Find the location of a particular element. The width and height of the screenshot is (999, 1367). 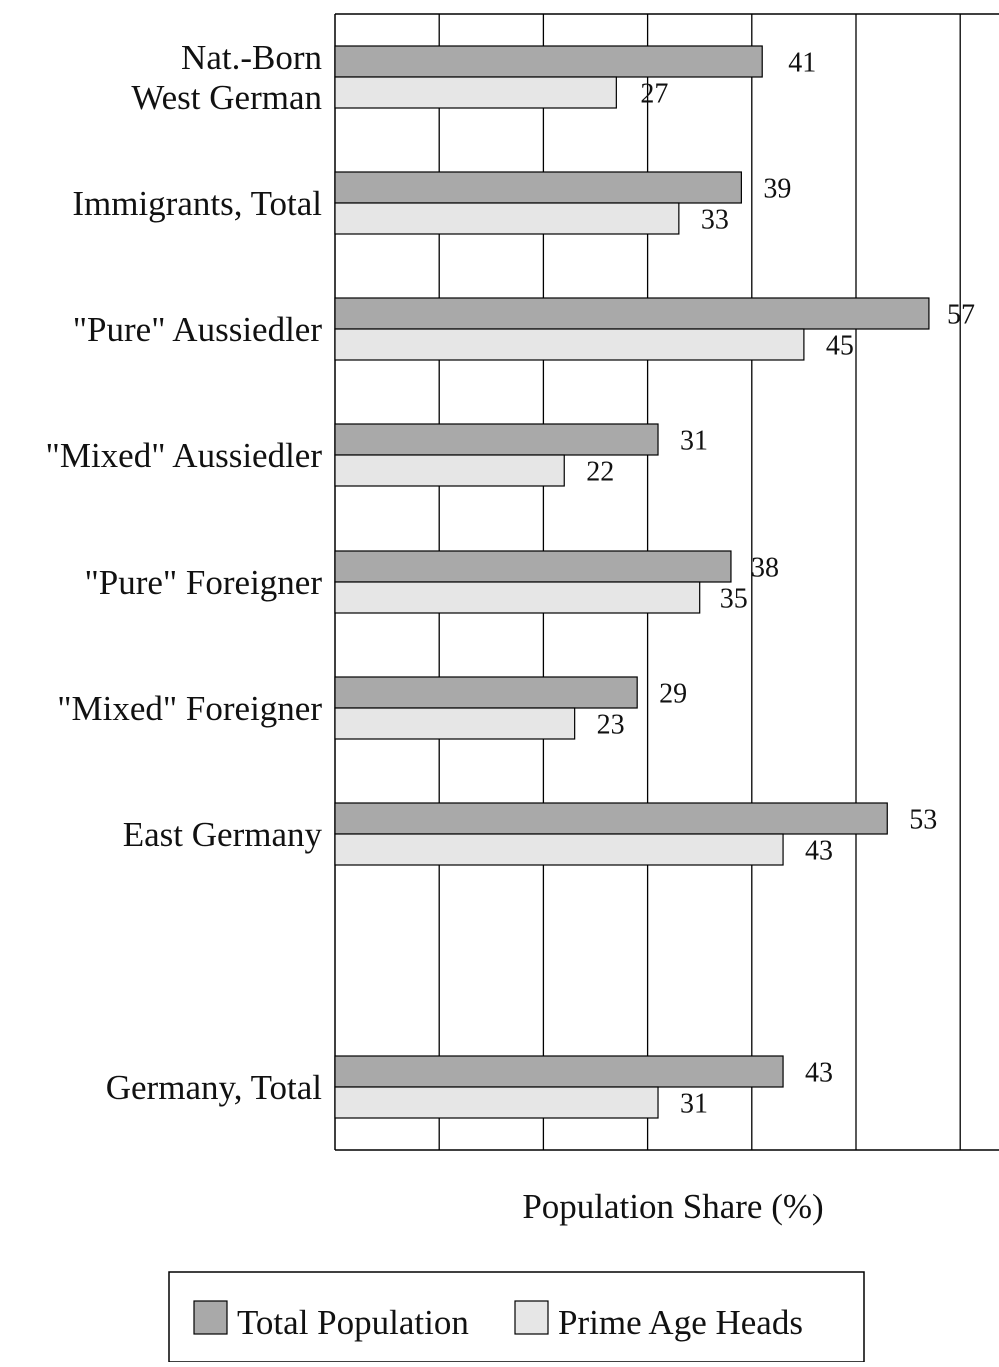

category-label-1: Immigrants, Total is located at coordinates (197, 203).